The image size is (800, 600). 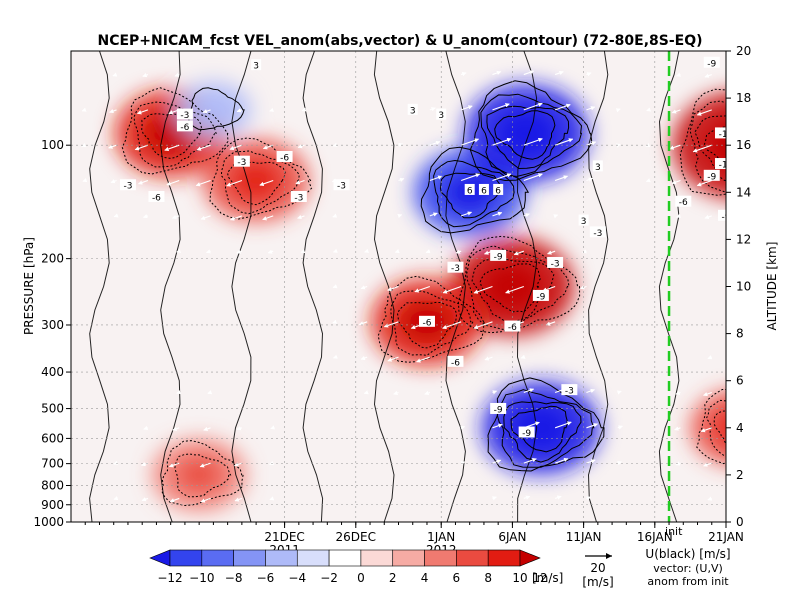 What do you see at coordinates (498, 410) in the screenshot?
I see `contour-label-16: -9` at bounding box center [498, 410].